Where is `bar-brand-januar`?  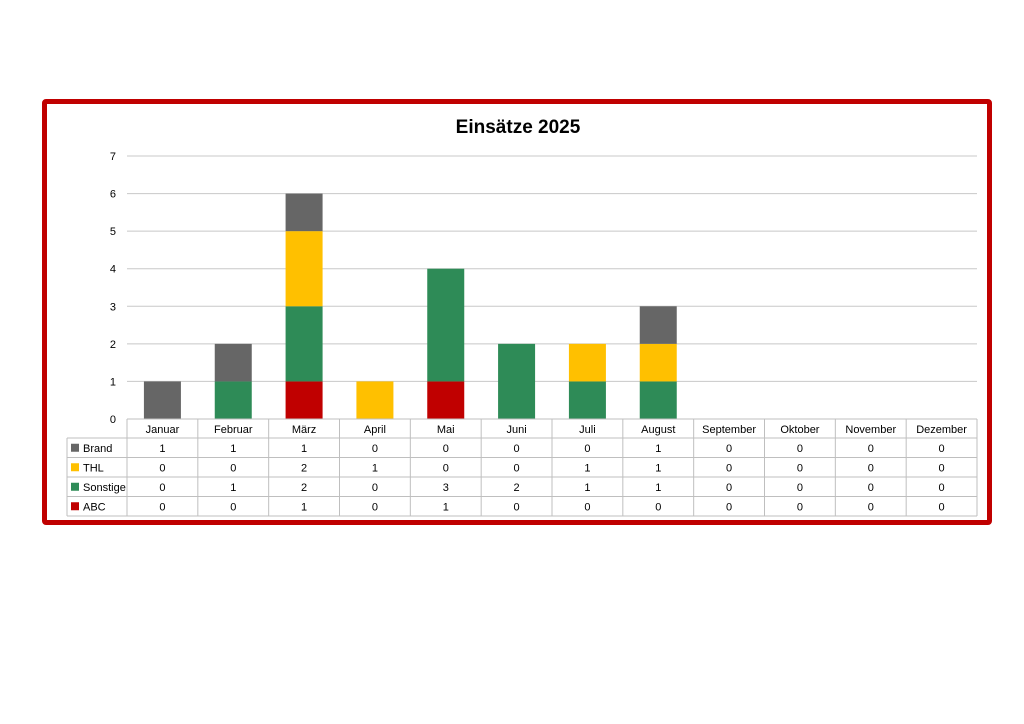 bar-brand-januar is located at coordinates (162, 400).